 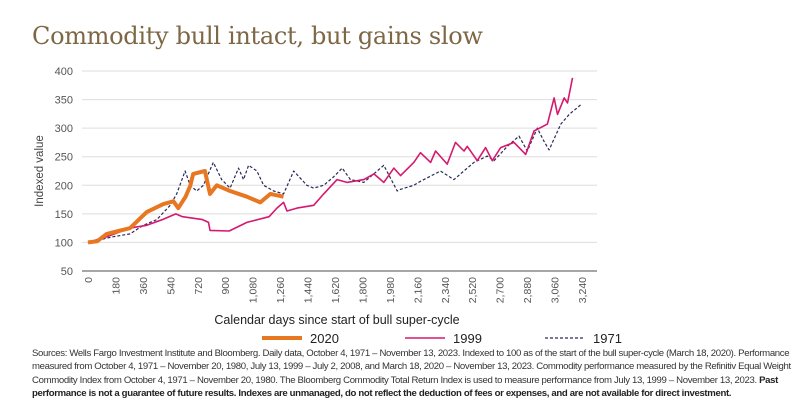 I want to click on y-tick-label: 150, so click(x=64, y=215).